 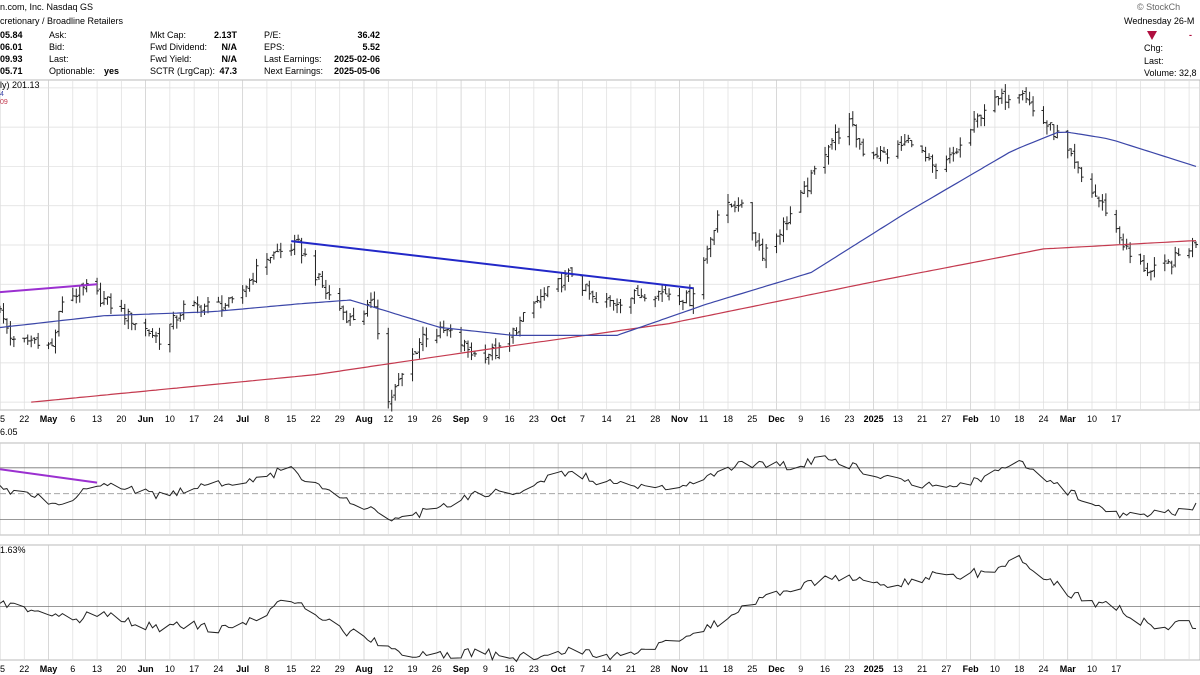 I want to click on x-tick-label-bottom: 9, so click(x=485, y=669).